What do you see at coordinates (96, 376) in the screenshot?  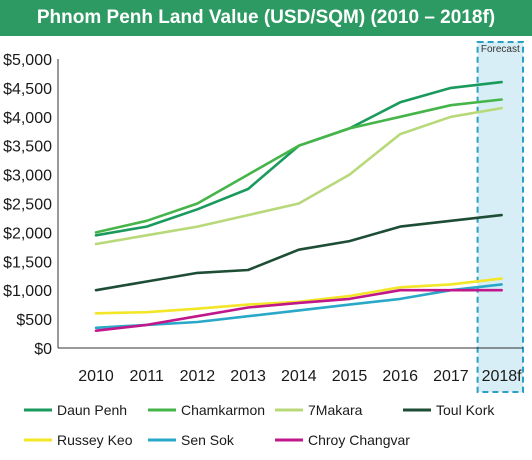 I see `x-tick-label: 2010` at bounding box center [96, 376].